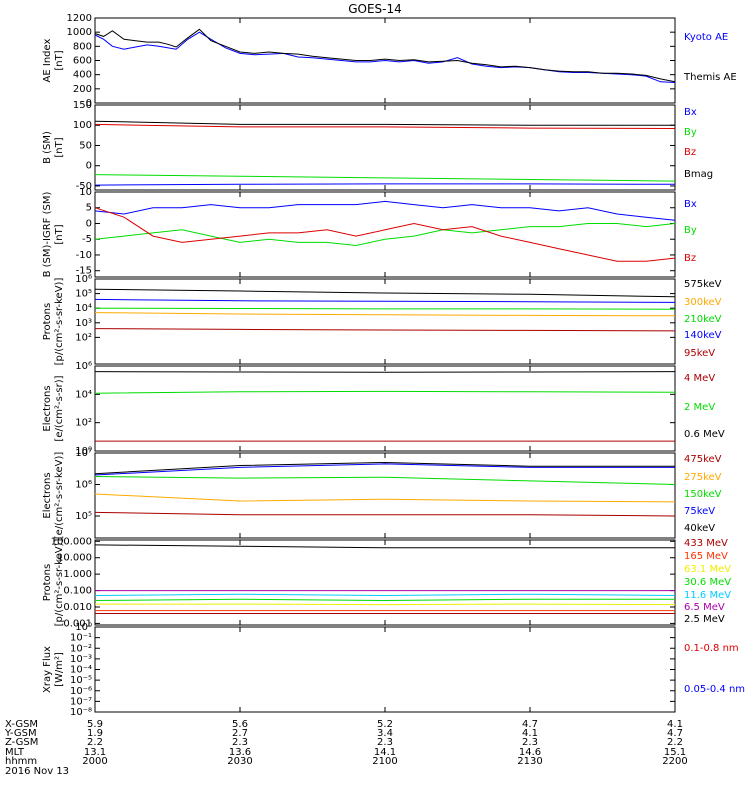  What do you see at coordinates (690, 204) in the screenshot?
I see `legend-entry: Bx` at bounding box center [690, 204].